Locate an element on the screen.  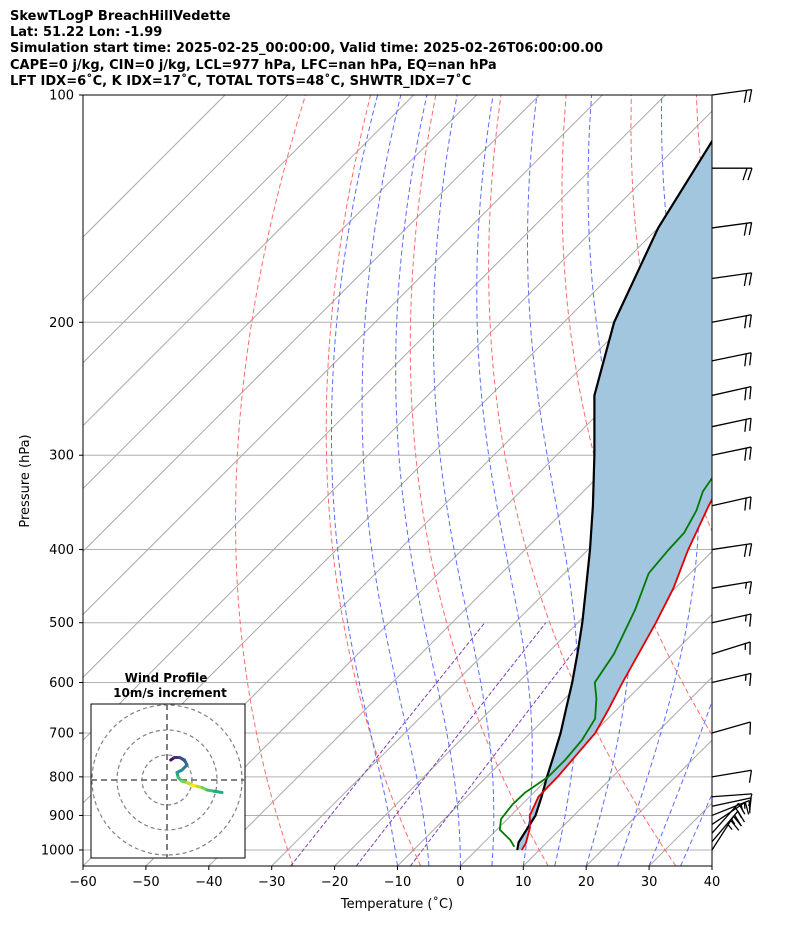
x-axis-label: Temperature (˚C) is located at coordinates (396, 904).